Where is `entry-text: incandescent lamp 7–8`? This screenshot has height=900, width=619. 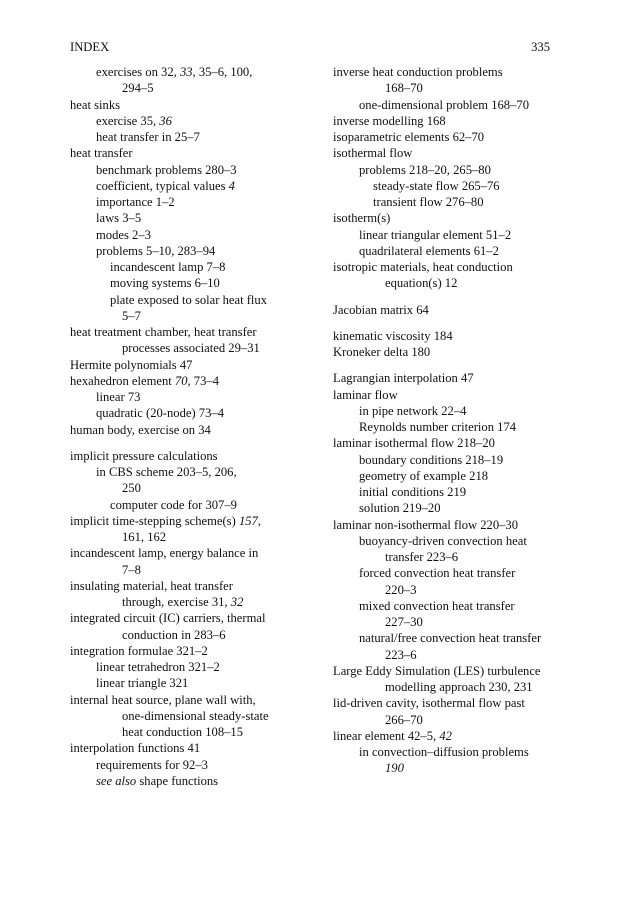
entry-text: incandescent lamp 7–8 is located at coordinates (168, 267).